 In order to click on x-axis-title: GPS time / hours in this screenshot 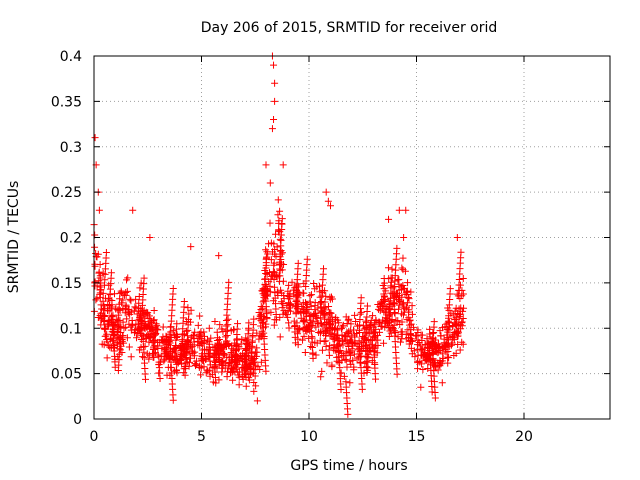, I will do `click(348, 466)`.